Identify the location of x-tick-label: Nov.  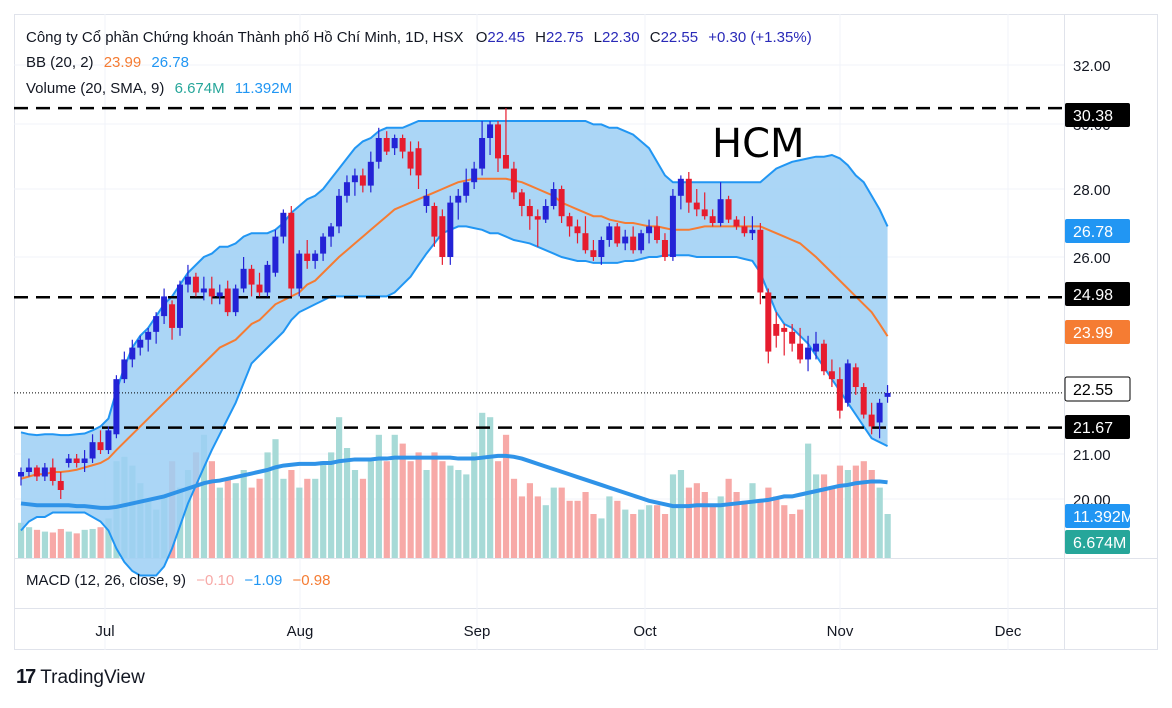
(840, 631).